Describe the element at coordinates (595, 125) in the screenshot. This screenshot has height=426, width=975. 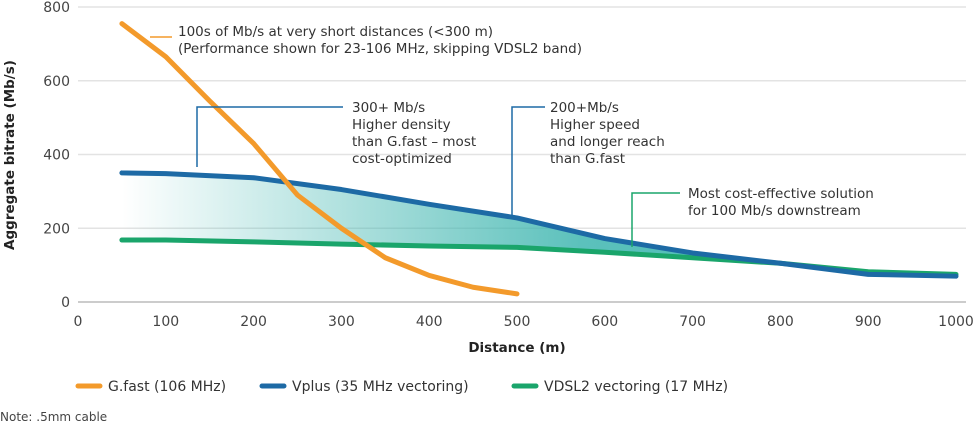
I see `annotation-text: Higher speed` at that location.